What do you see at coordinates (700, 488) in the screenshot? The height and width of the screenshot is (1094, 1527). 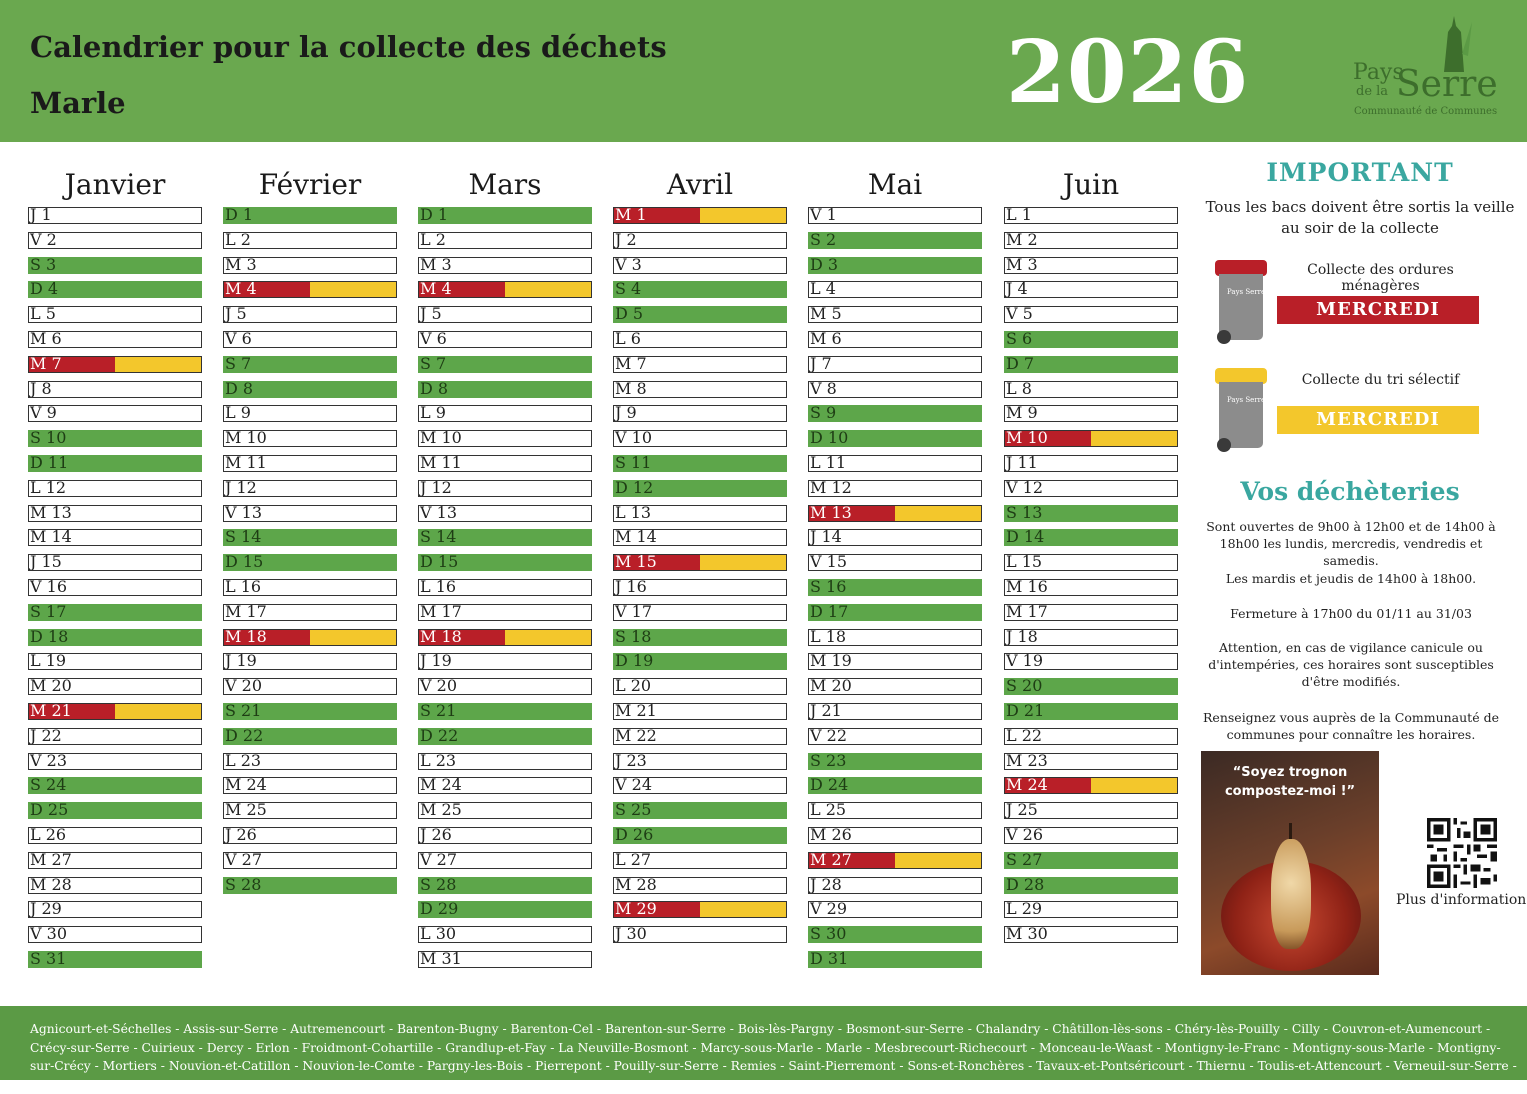 I see `weekend-day-cell: D 12` at bounding box center [700, 488].